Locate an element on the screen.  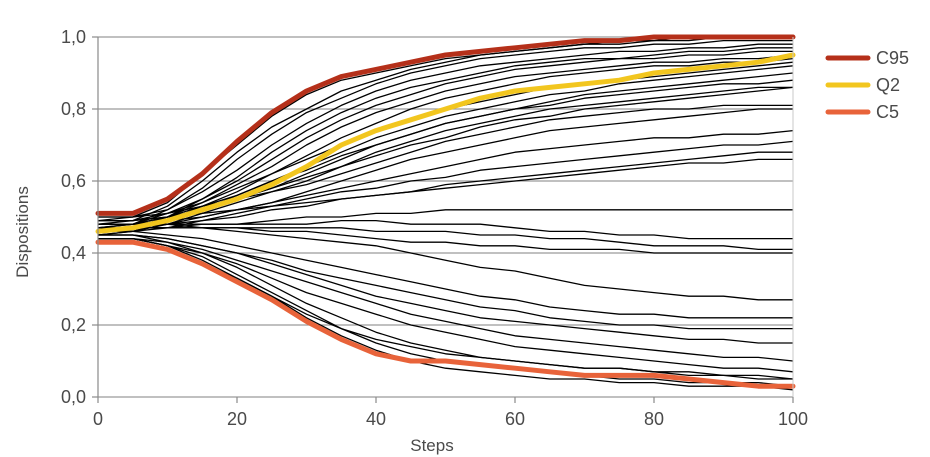
x-axis-title: Steps is located at coordinates (431, 445).